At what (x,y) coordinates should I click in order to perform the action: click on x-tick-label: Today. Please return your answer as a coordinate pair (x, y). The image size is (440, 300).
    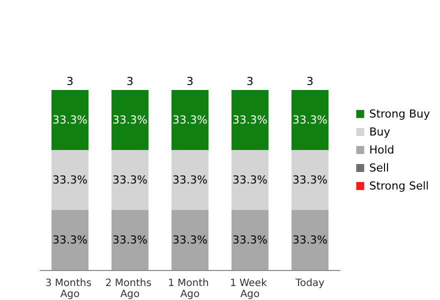
    Looking at the image, I should click on (309, 283).